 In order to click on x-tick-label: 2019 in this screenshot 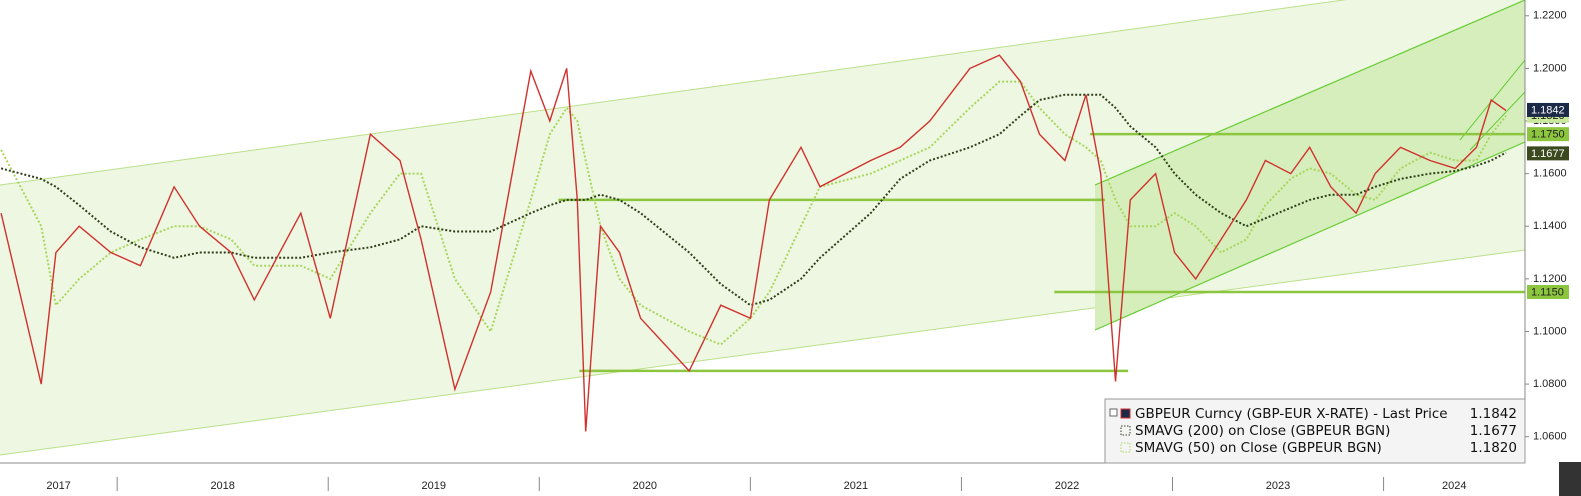, I will do `click(434, 486)`.